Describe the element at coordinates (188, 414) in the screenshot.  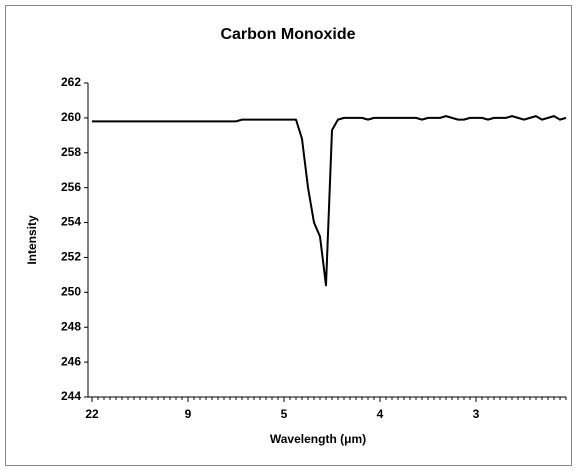
I see `x-tick-label: 9` at that location.